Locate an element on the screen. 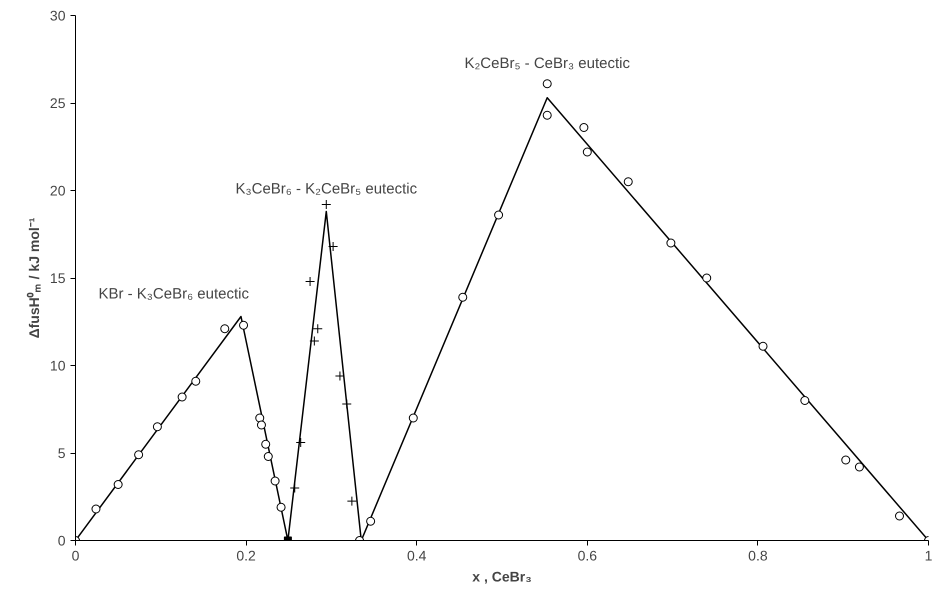  y-tick-label: 15 is located at coordinates (58, 278).